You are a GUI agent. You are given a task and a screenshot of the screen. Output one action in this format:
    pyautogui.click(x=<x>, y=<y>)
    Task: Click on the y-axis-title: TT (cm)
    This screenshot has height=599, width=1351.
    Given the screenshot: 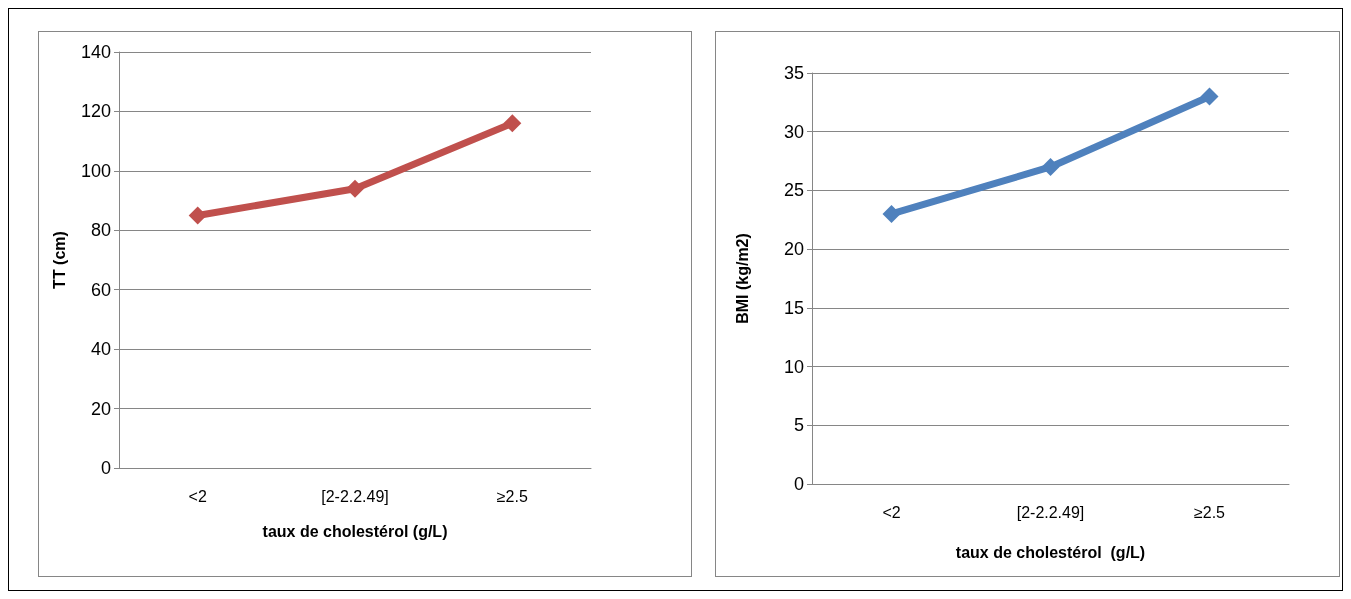 What is the action you would take?
    pyautogui.click(x=59, y=260)
    